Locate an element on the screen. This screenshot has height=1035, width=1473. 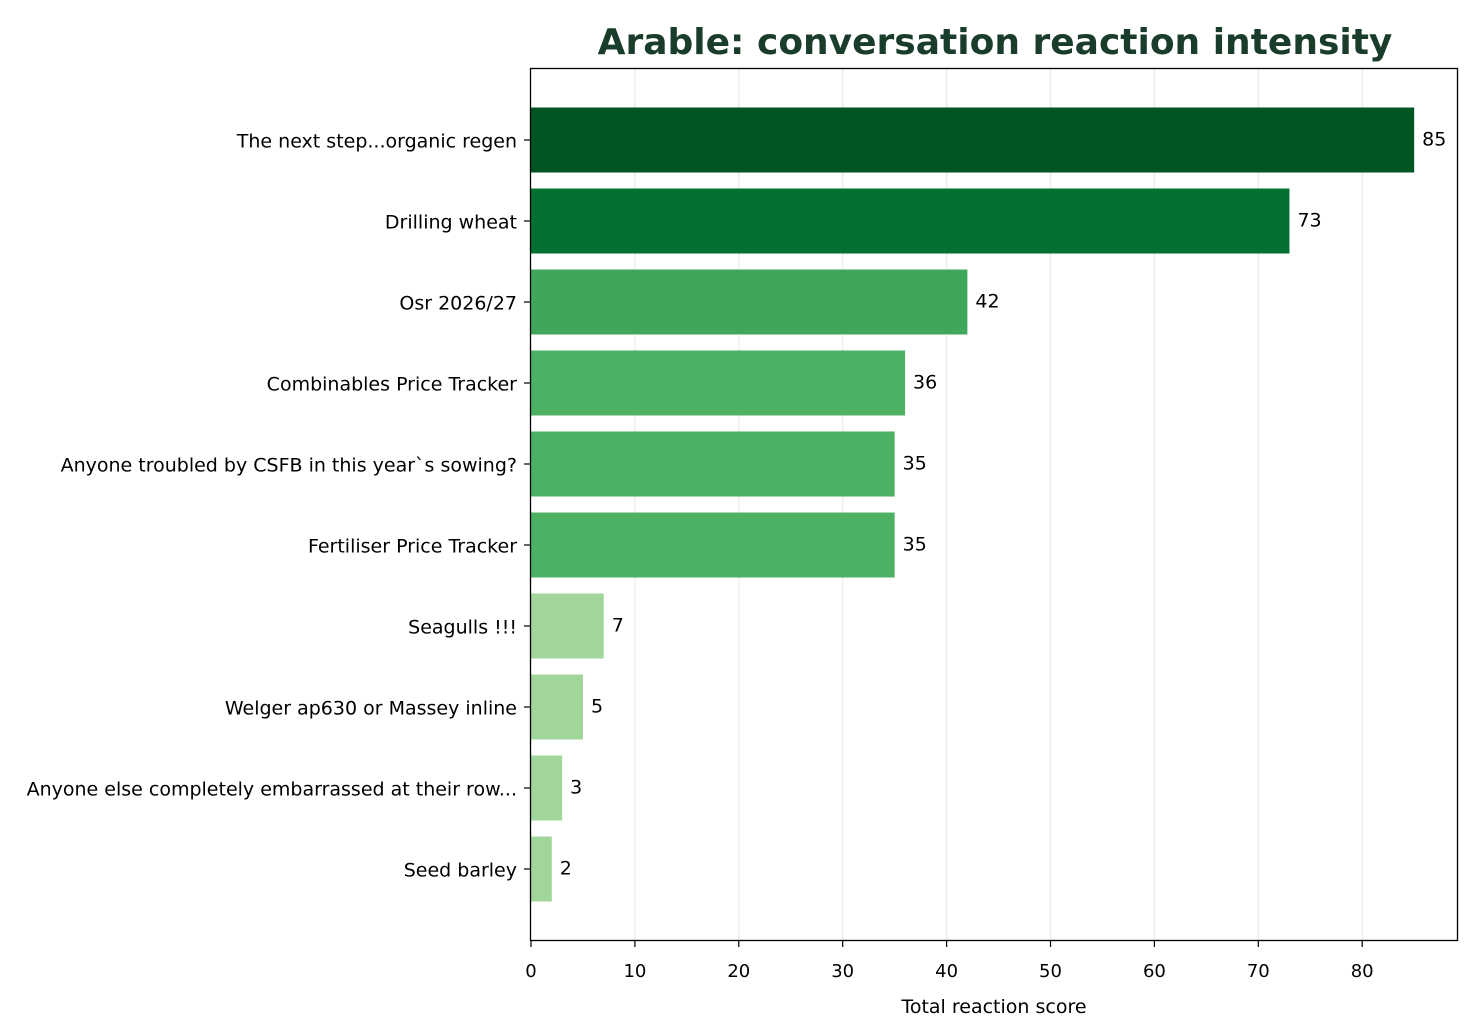
value-label: 42 is located at coordinates (987, 302).